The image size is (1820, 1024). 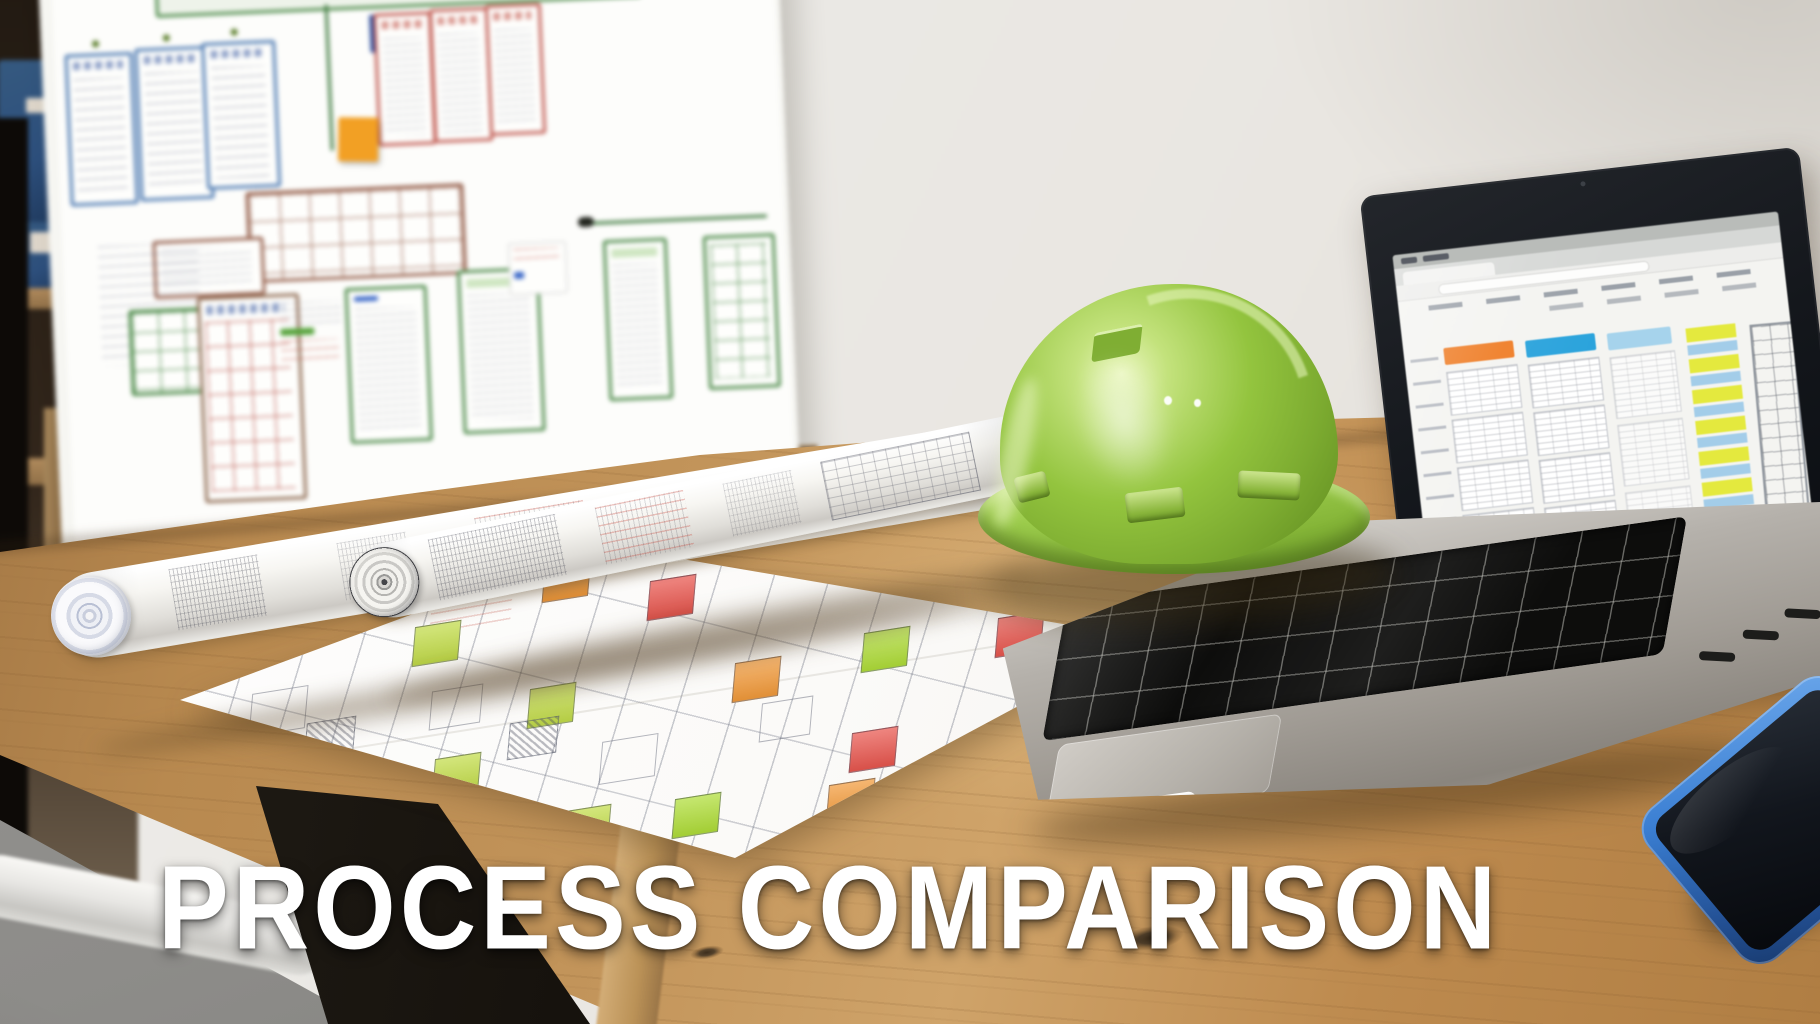 What do you see at coordinates (533, 738) in the screenshot?
I see `chart-cell-hatched` at bounding box center [533, 738].